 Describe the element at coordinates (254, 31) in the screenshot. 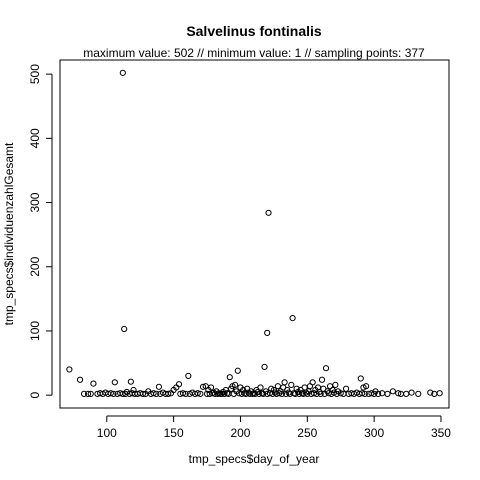

I see `chart-title: Salvelinus fontinalis` at that location.